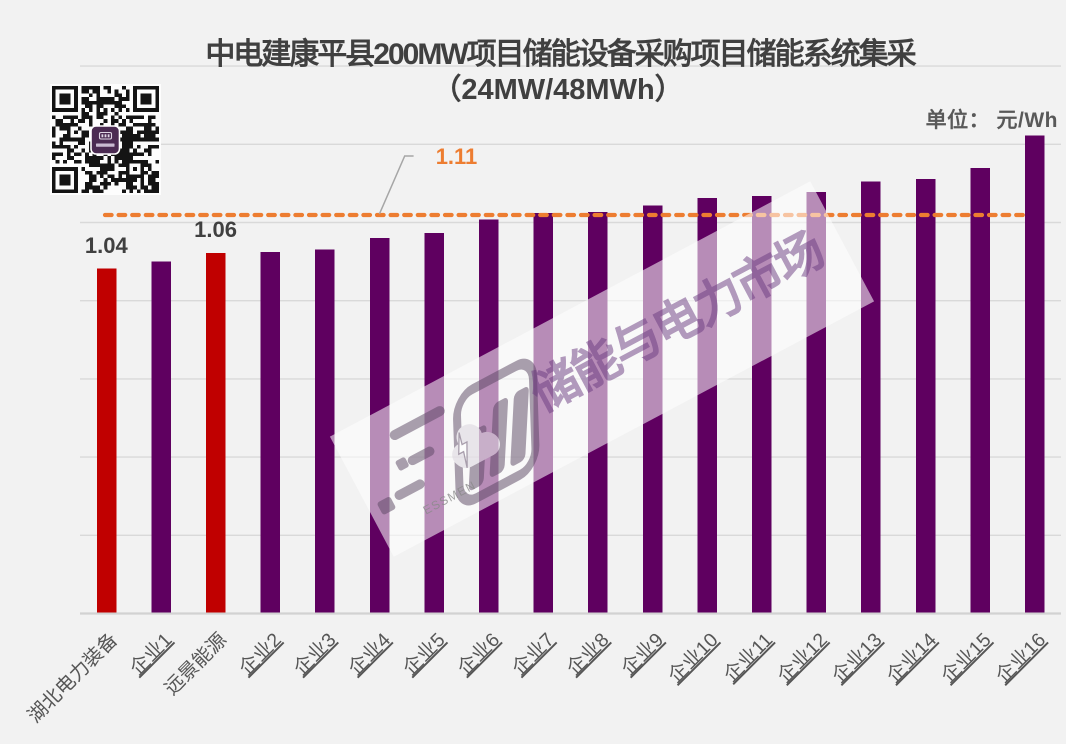 The image size is (1066, 744). Describe the element at coordinates (560, 54) in the screenshot. I see `svg-text: 中电建康平县200MW项目储能设备采购项目储能系统集采` at that location.